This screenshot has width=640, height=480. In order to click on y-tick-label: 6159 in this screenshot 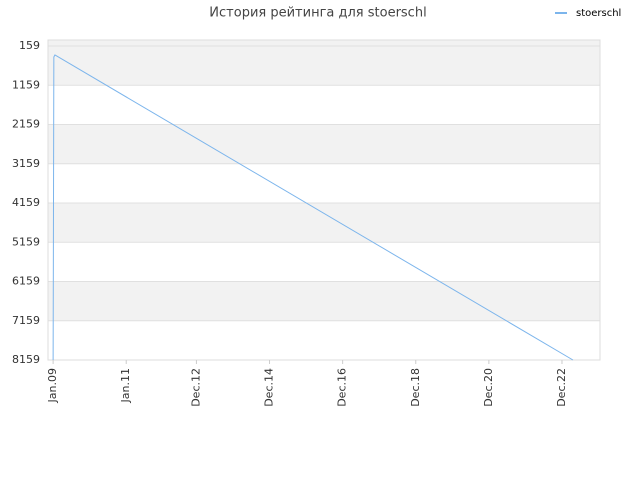, I will do `click(26, 281)`.